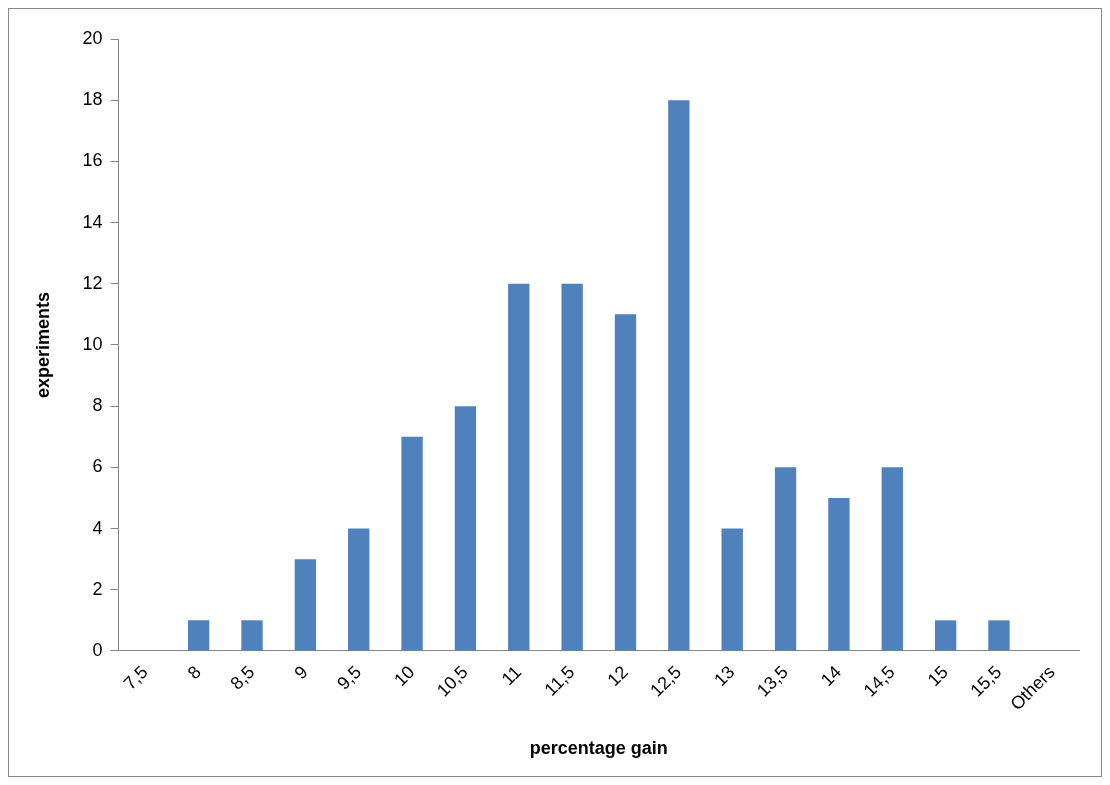 The width and height of the screenshot is (1110, 785). I want to click on y-tick-label: 12, so click(92, 282).